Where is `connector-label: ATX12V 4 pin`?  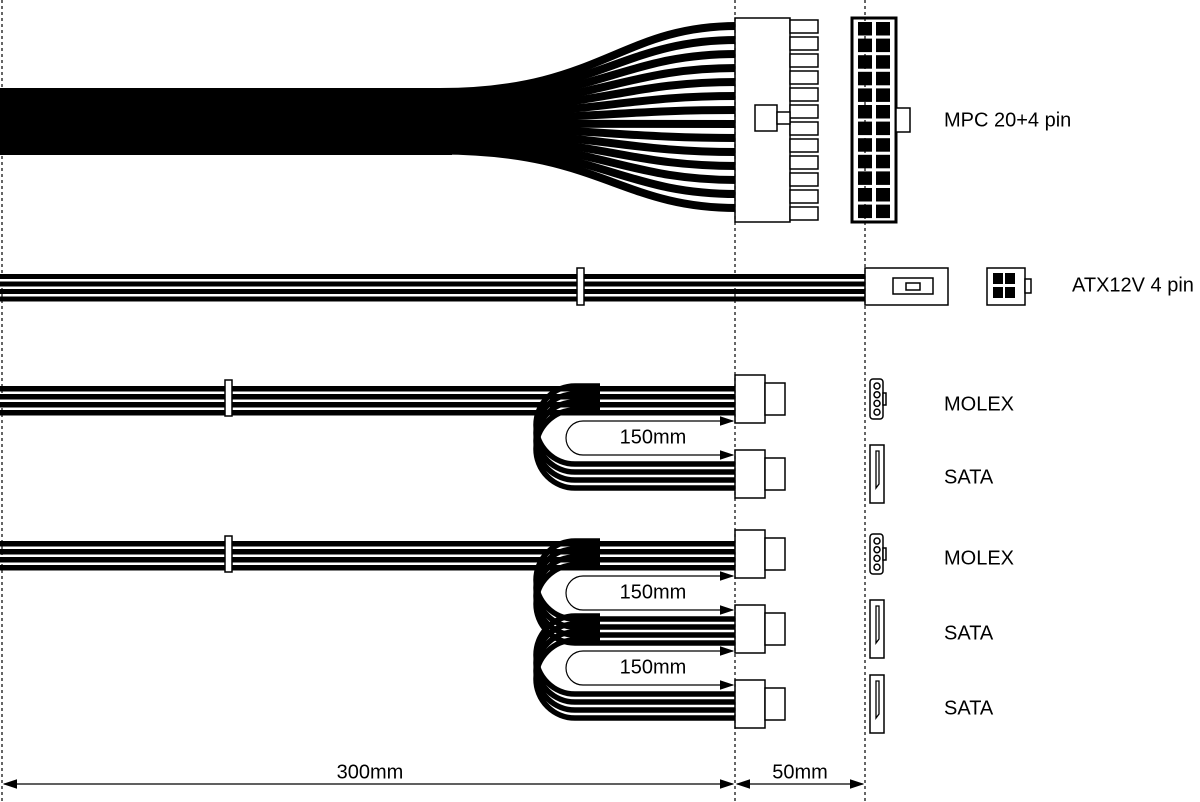 connector-label: ATX12V 4 pin is located at coordinates (1133, 285).